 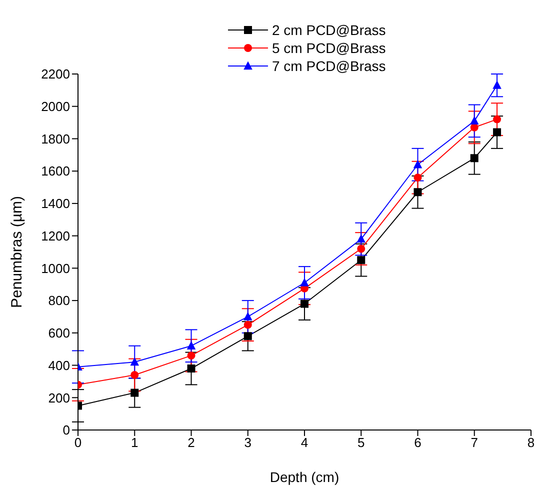 What do you see at coordinates (248, 442) in the screenshot?
I see `x-tick-label: 3` at bounding box center [248, 442].